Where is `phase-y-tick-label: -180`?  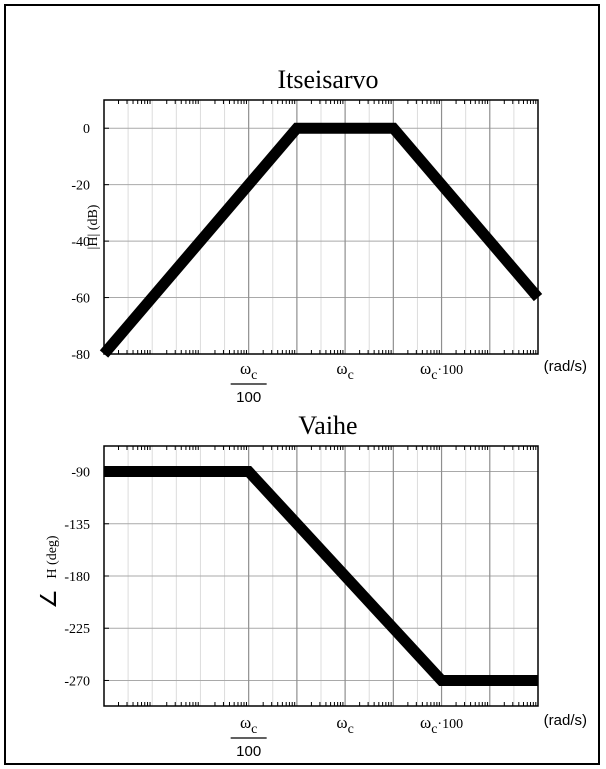
phase-y-tick-label: -180 is located at coordinates (77, 577).